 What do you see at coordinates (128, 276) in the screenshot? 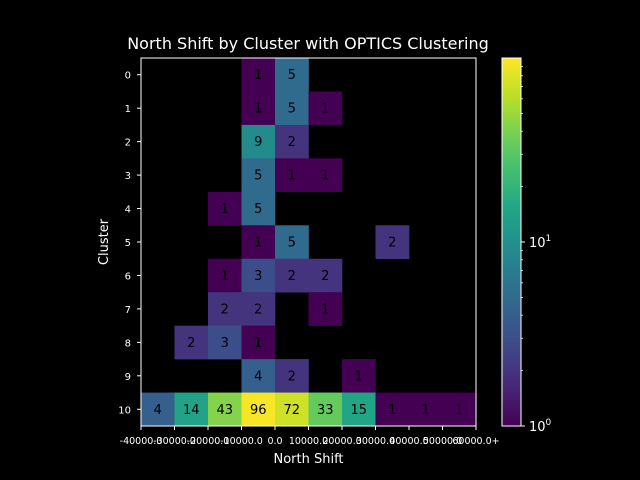
I see `y-tick-label: 6` at bounding box center [128, 276].